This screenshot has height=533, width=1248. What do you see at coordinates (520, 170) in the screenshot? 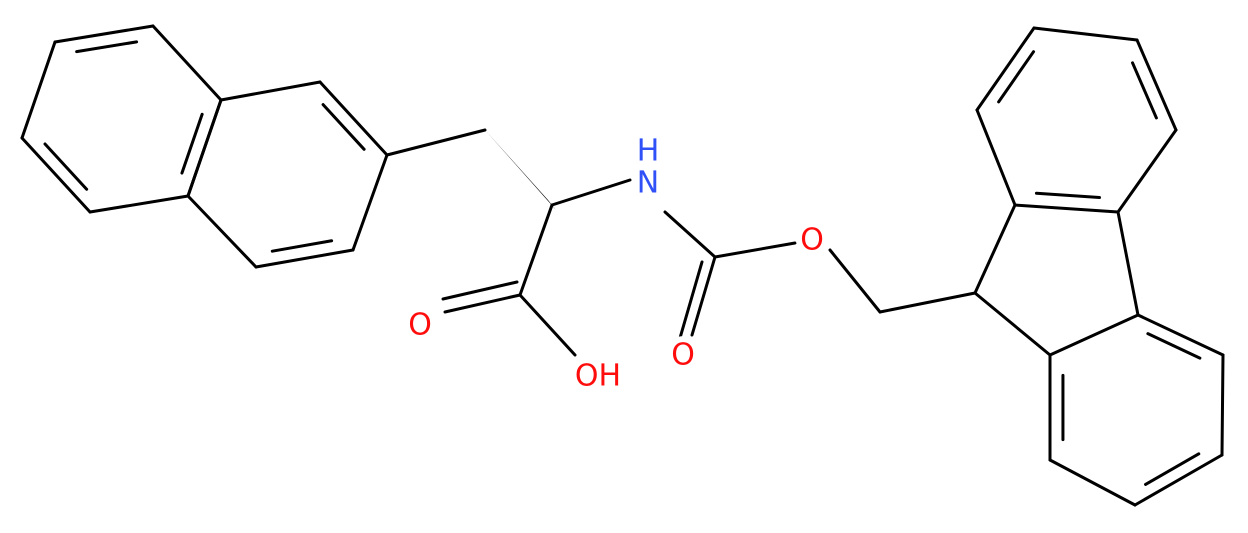
I see `wedge-bond` at bounding box center [520, 170].